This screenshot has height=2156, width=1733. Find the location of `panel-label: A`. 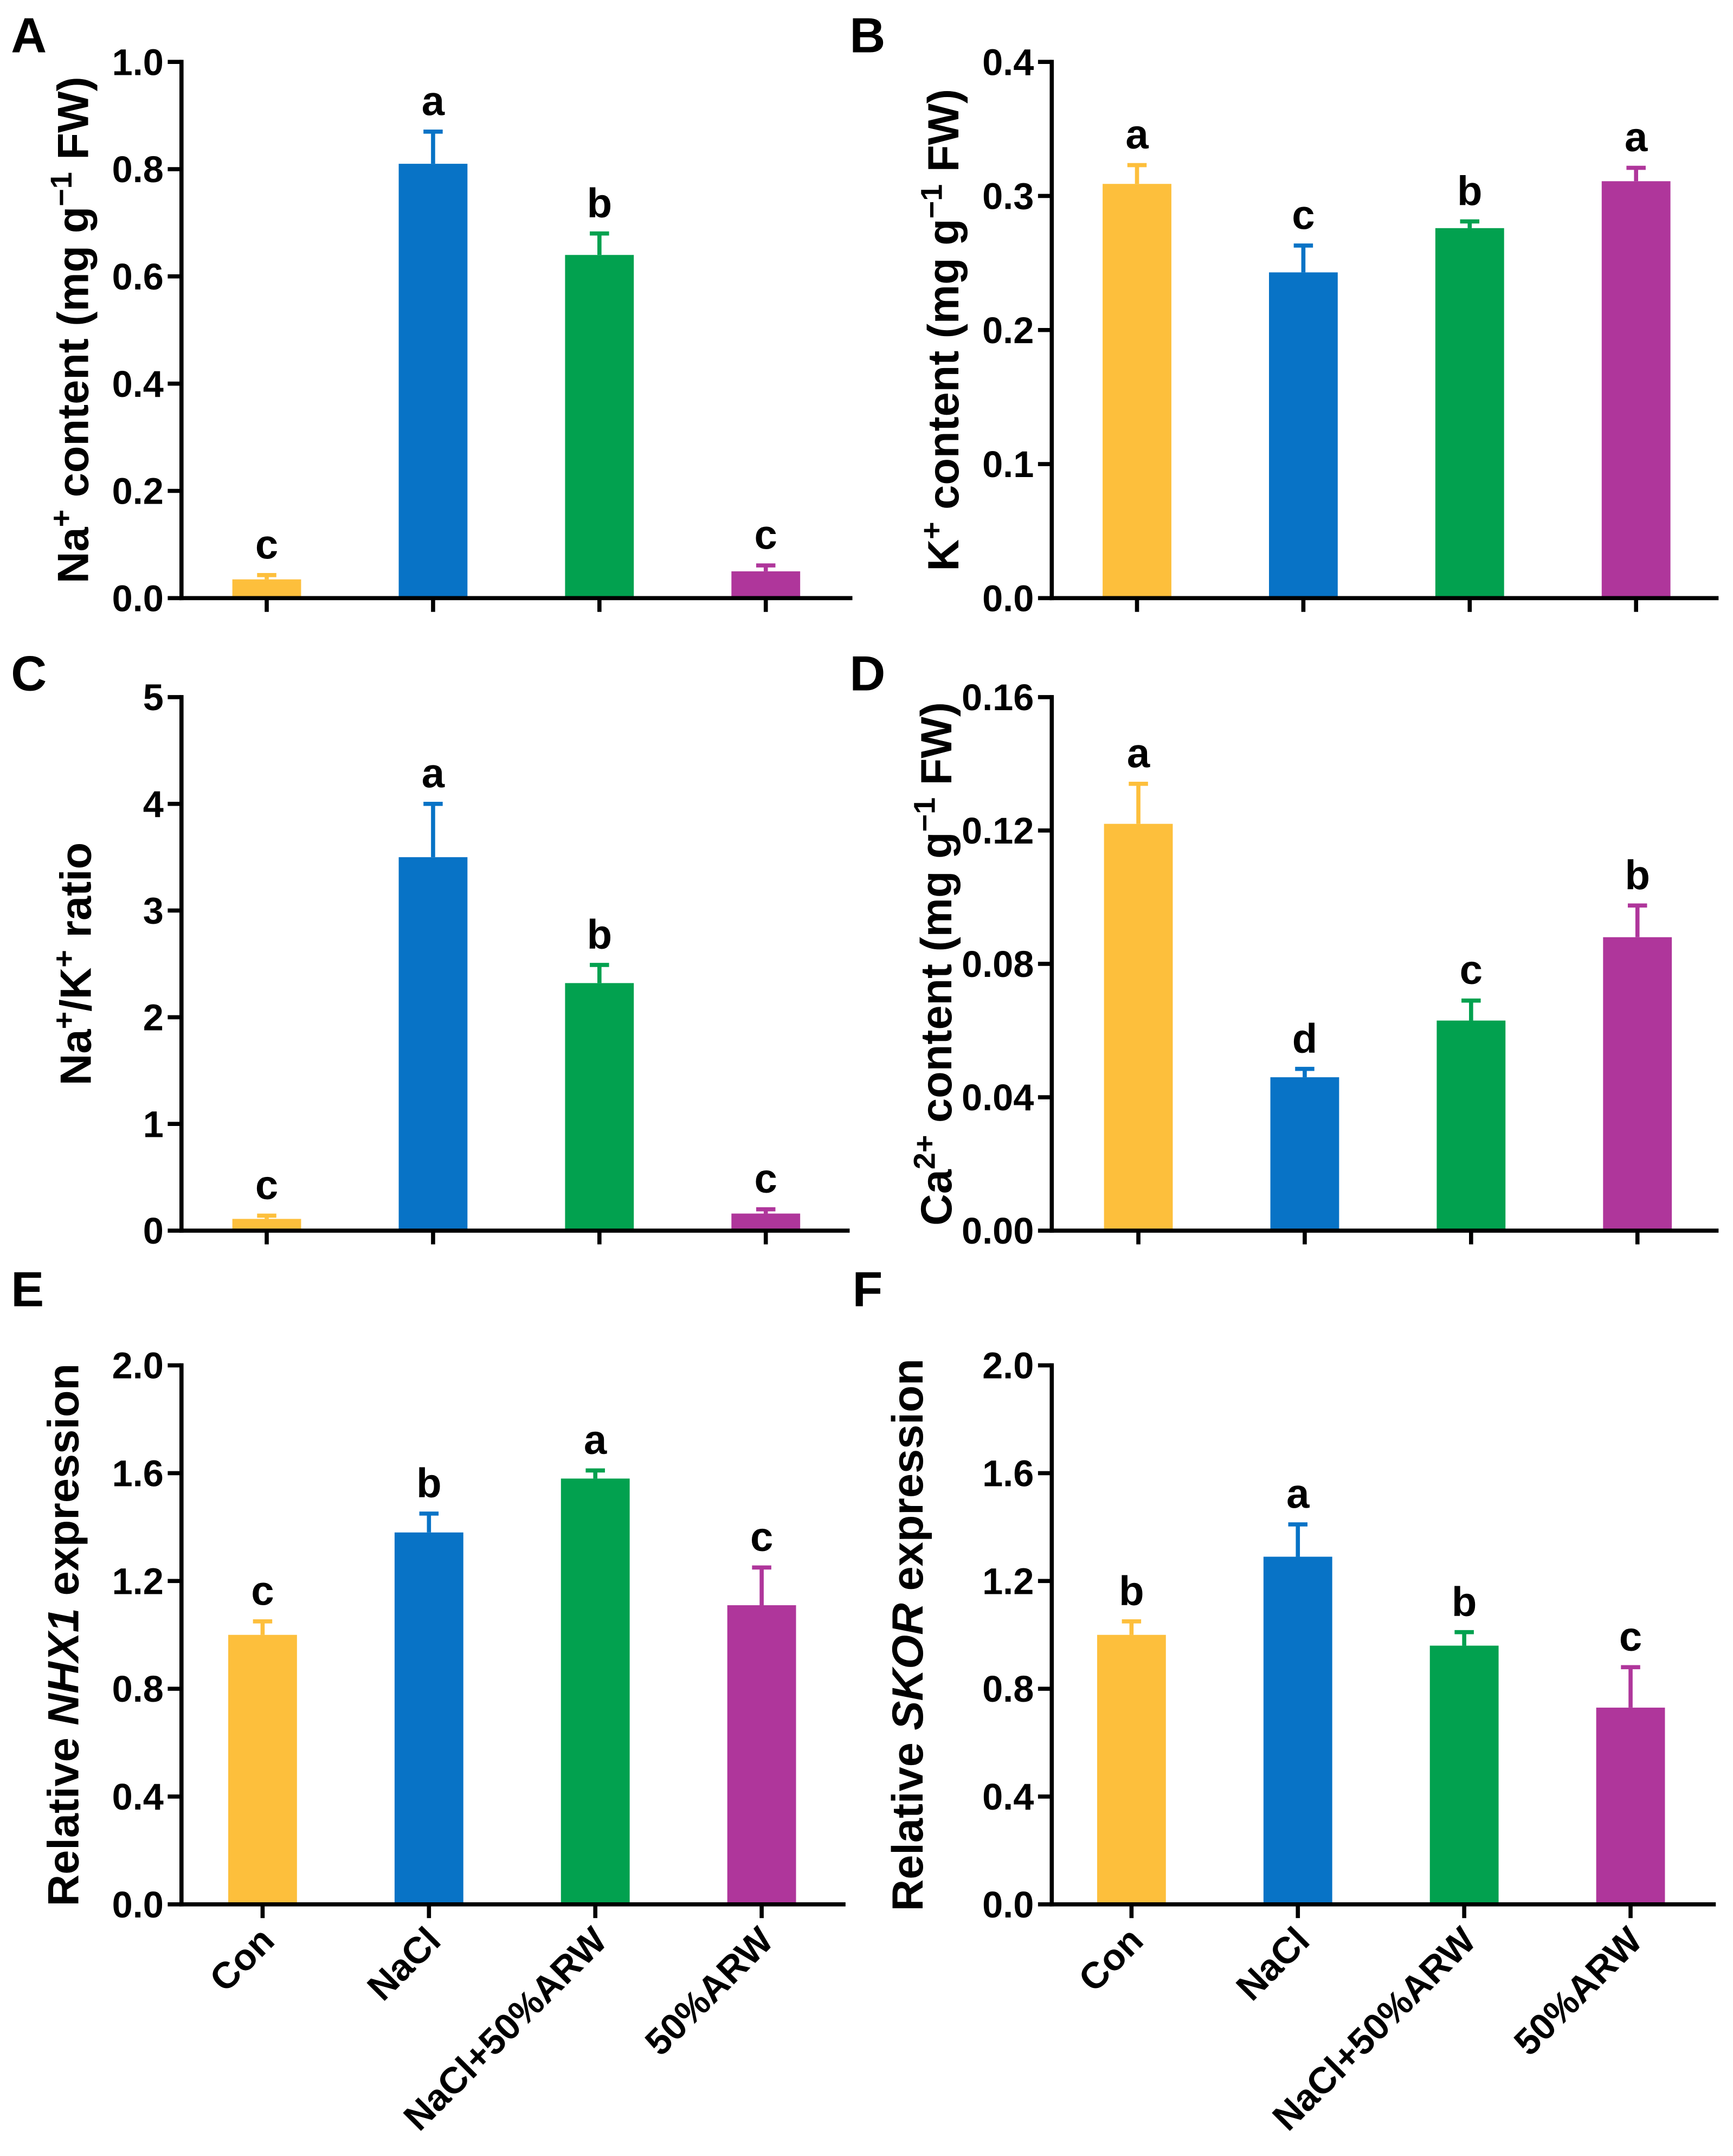

panel-label: A is located at coordinates (29, 35).